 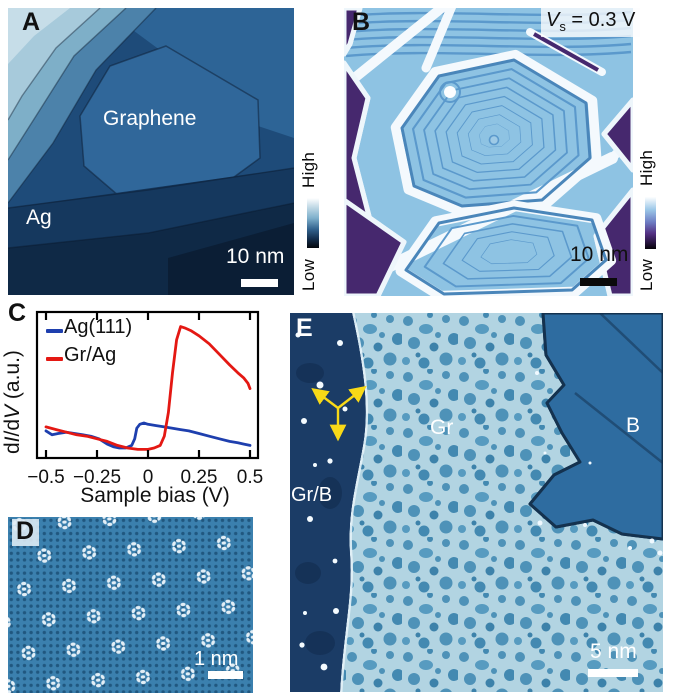 I want to click on x-axis-ticks: −0.5 −0.25 0 0.25 0.5, so click(x=145, y=400).